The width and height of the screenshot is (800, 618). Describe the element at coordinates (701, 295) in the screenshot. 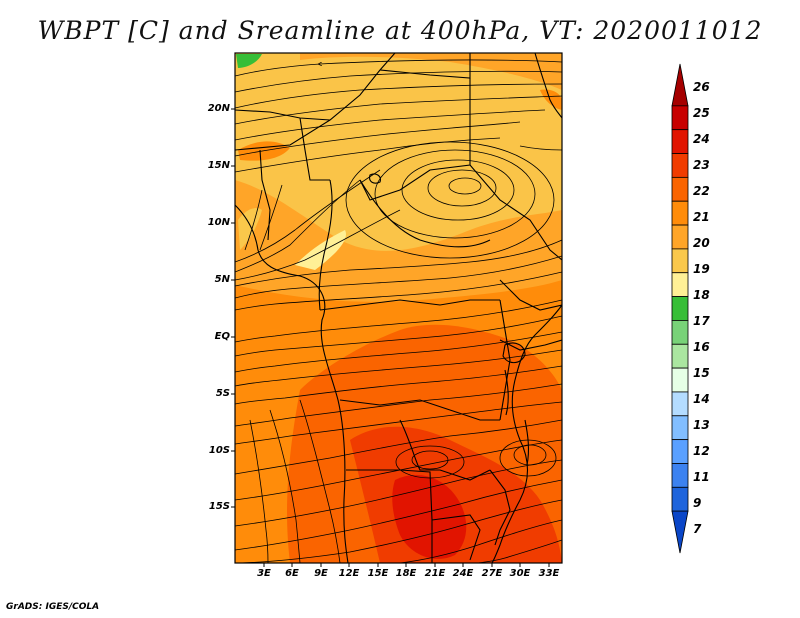

I see `colorbar-label: 18` at that location.